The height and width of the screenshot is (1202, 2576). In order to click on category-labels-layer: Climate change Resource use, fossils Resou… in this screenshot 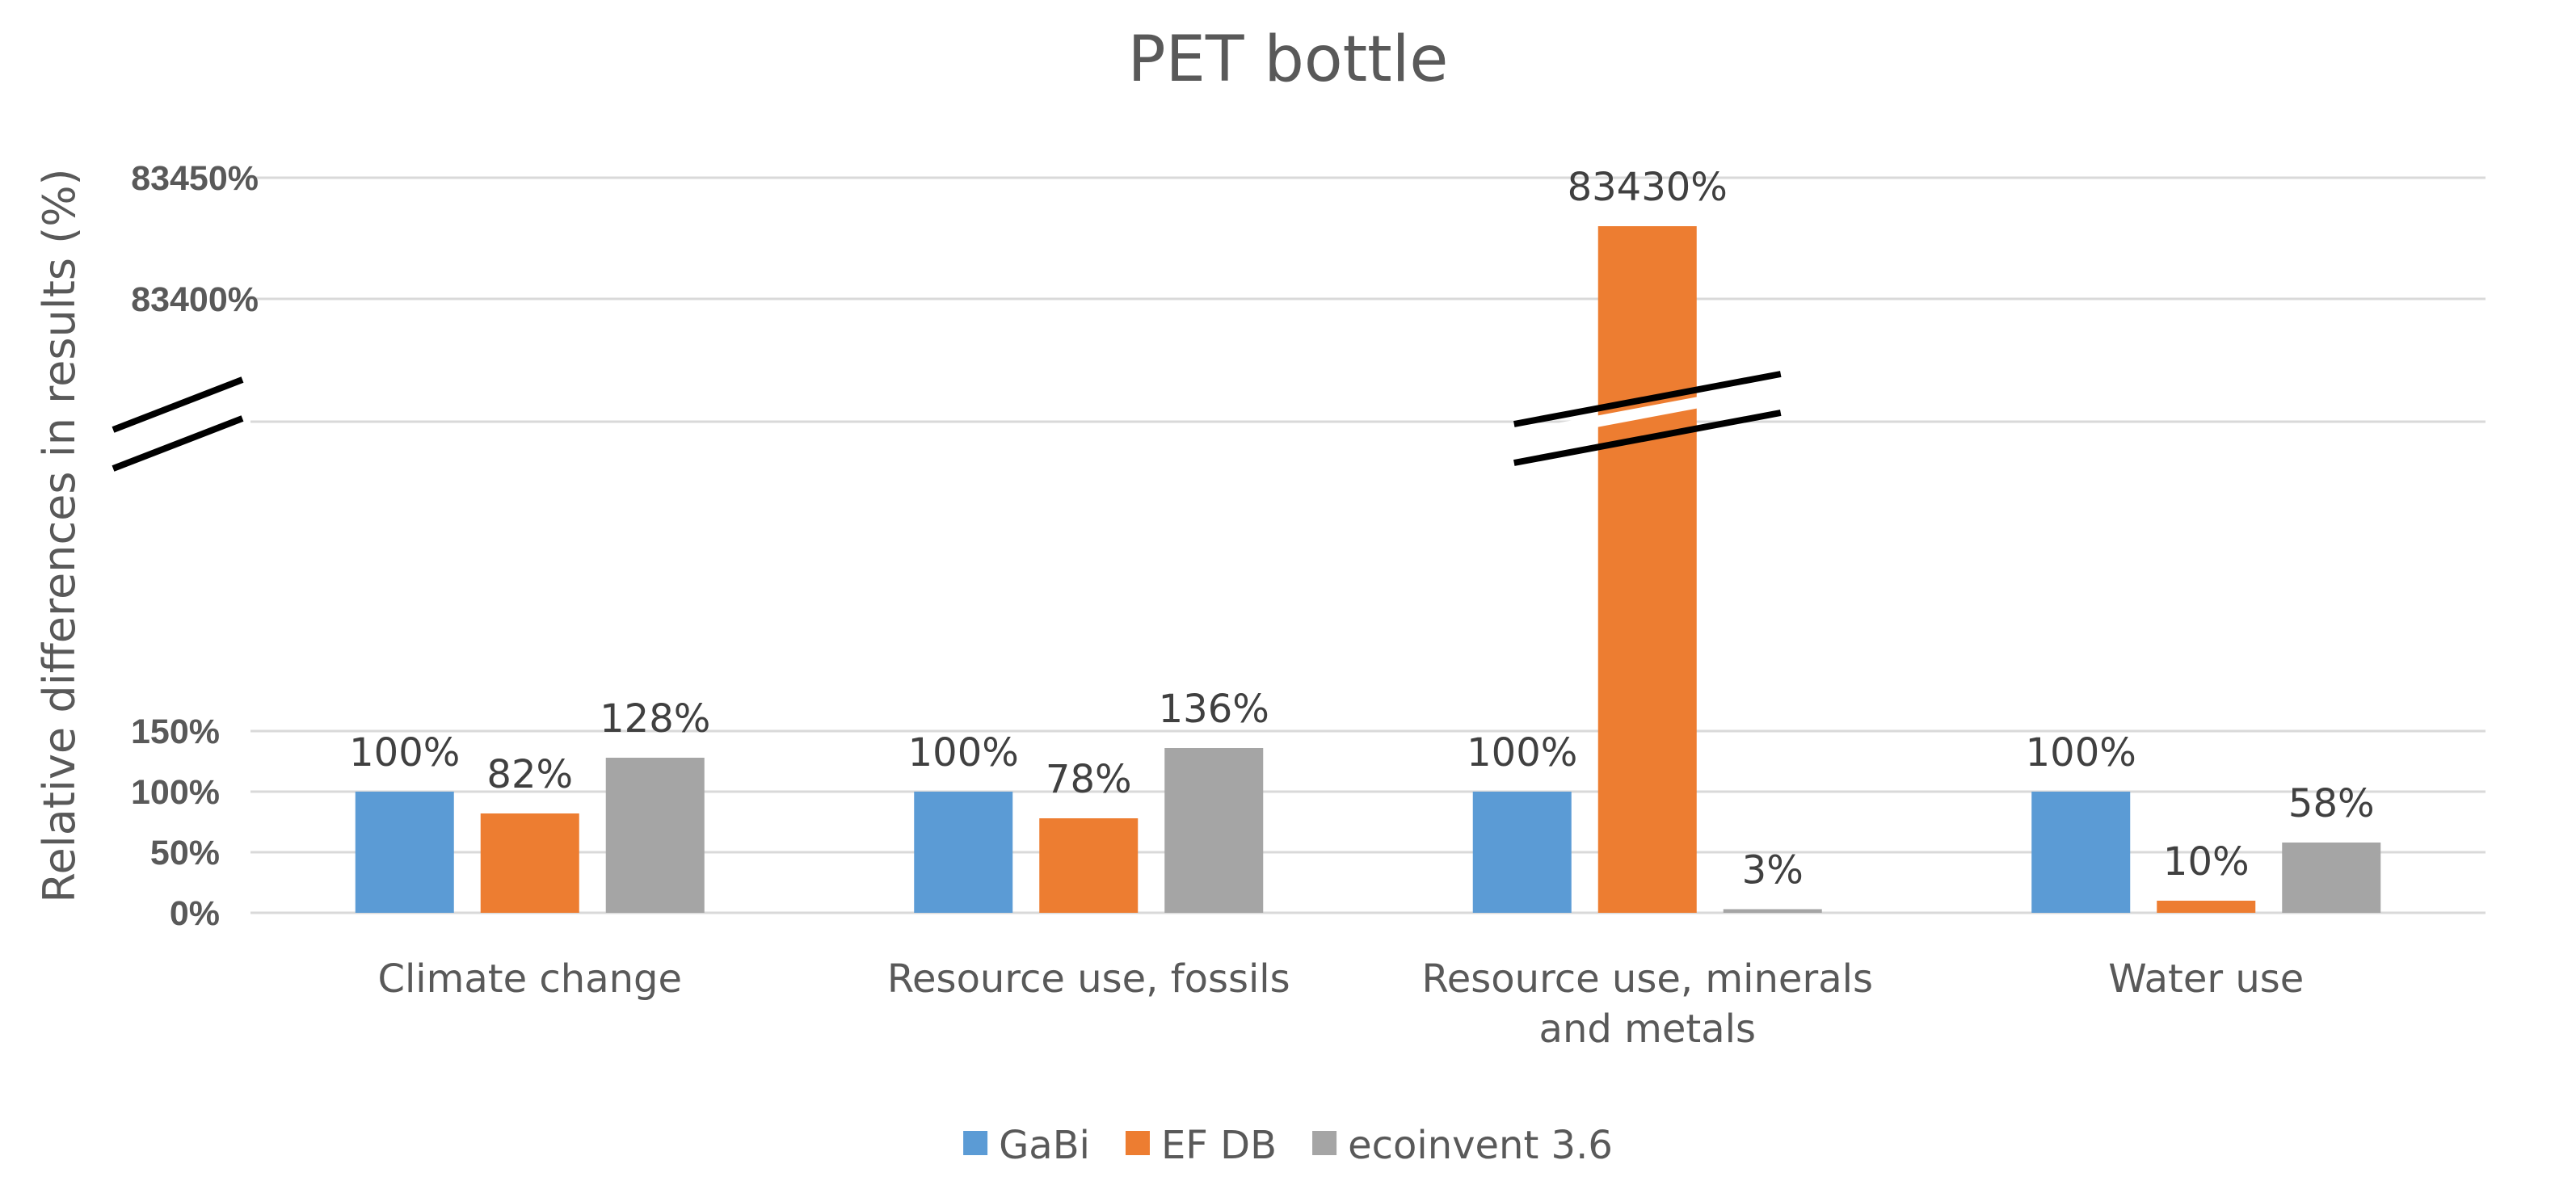, I will do `click(1340, 1004)`.